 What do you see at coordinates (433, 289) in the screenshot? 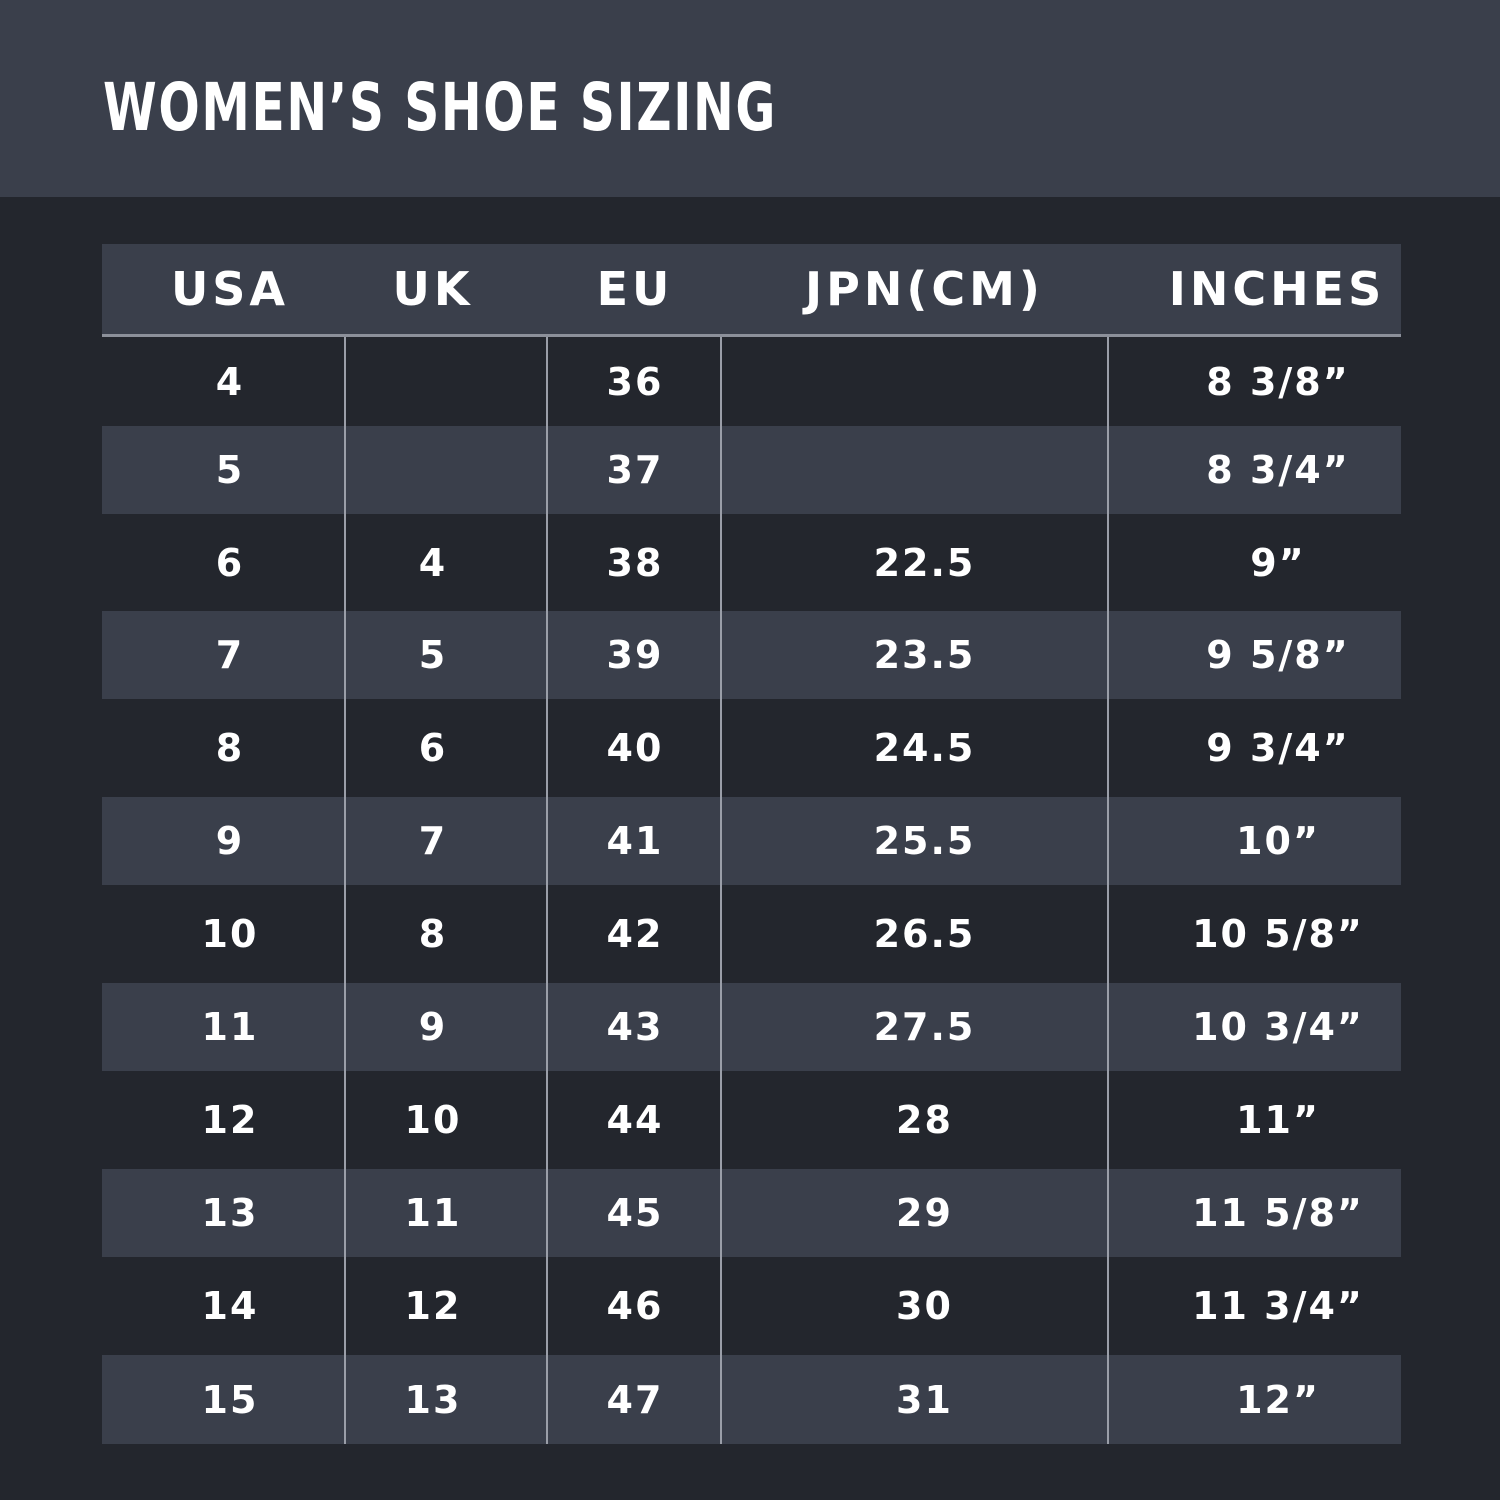
I see `column-header-uk: UK` at bounding box center [433, 289].